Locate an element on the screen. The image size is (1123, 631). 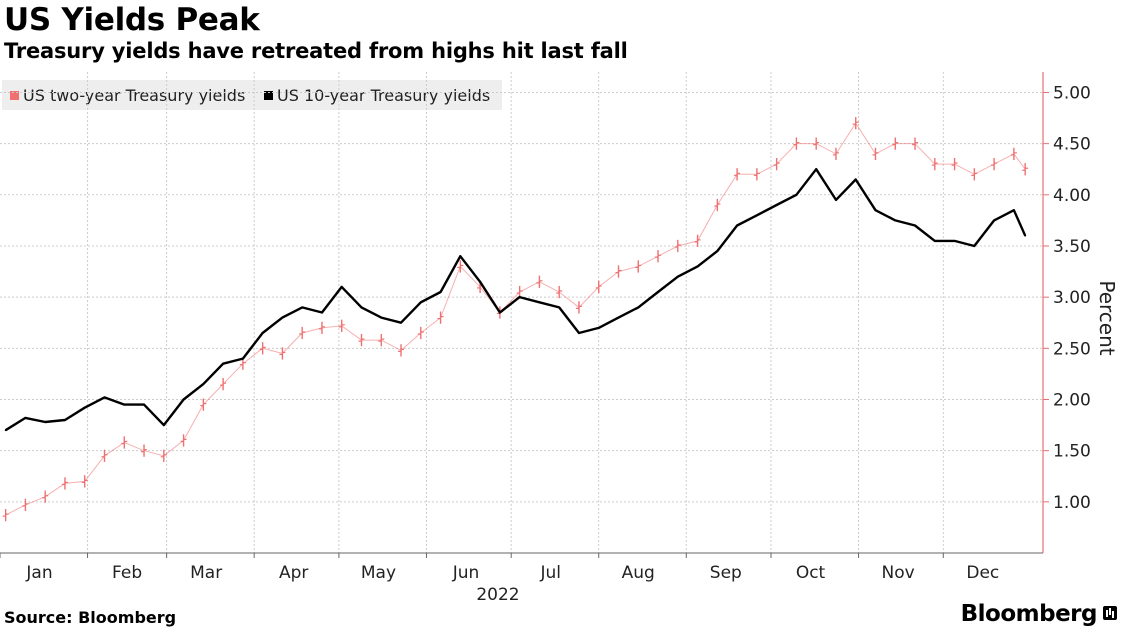
source-note: Source: Bloomberg is located at coordinates (90, 617).